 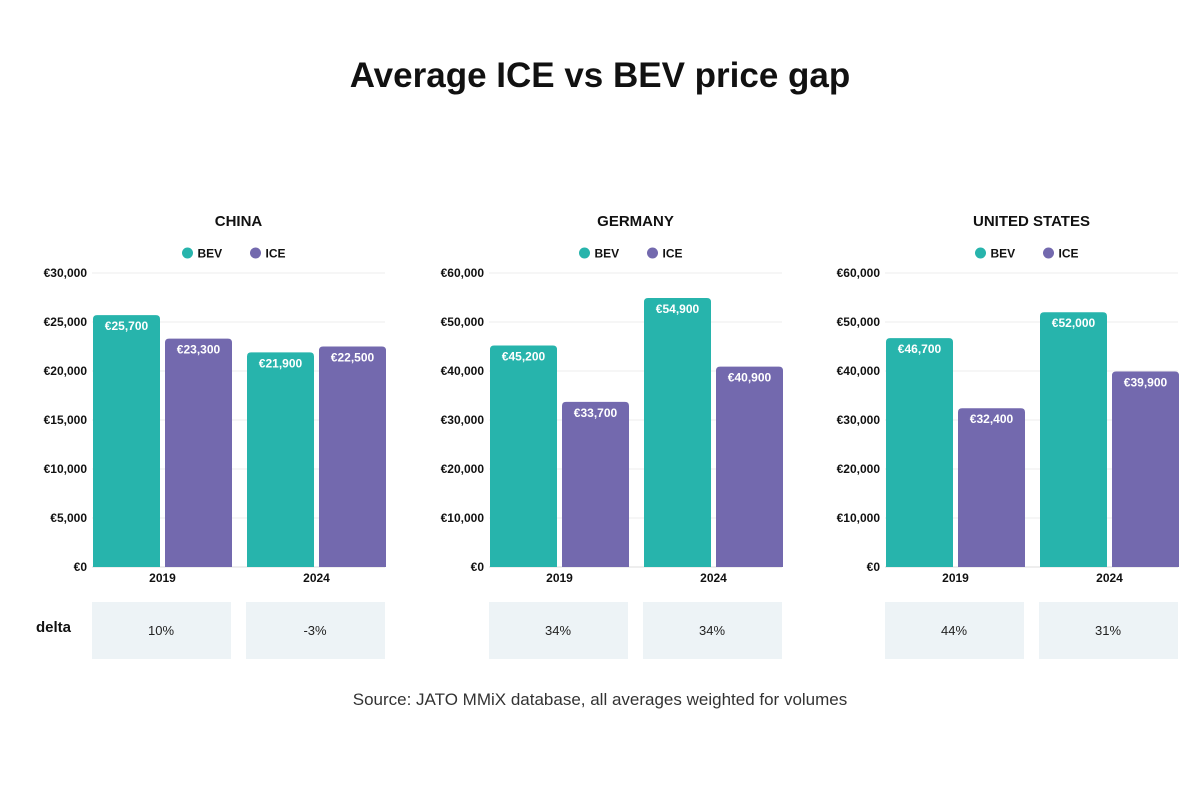 I want to click on data-label: €21,900, so click(x=281, y=363).